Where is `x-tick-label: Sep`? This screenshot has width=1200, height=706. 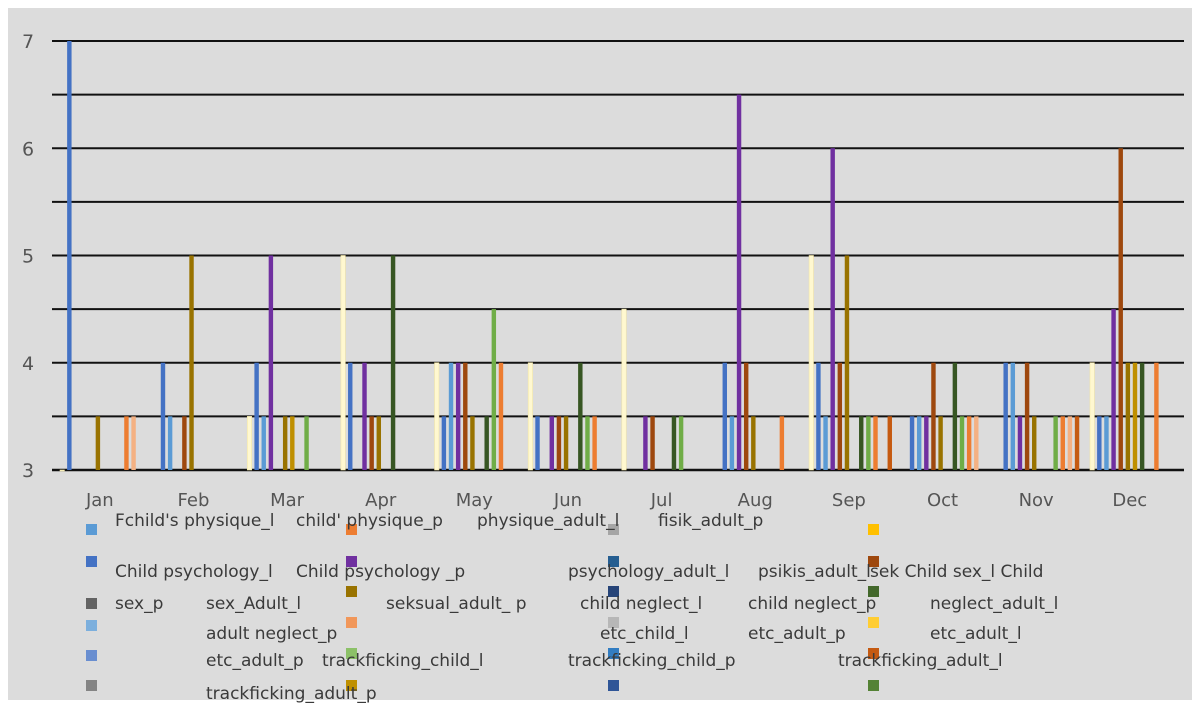 x-tick-label: Sep is located at coordinates (849, 500).